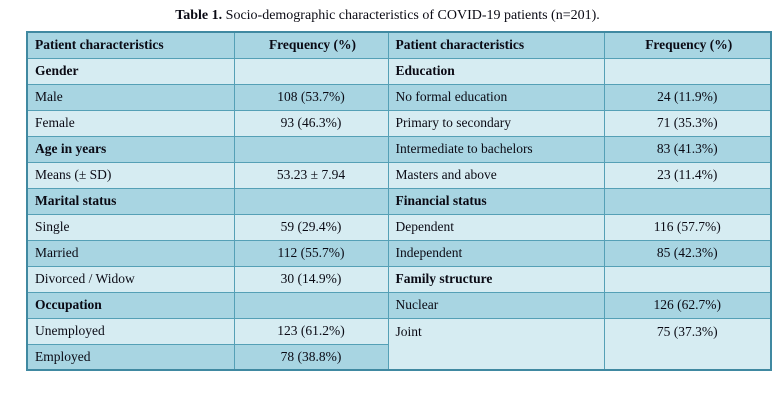 The width and height of the screenshot is (775, 405). I want to click on frequency-value-single: 59 (29.4%), so click(311, 227).